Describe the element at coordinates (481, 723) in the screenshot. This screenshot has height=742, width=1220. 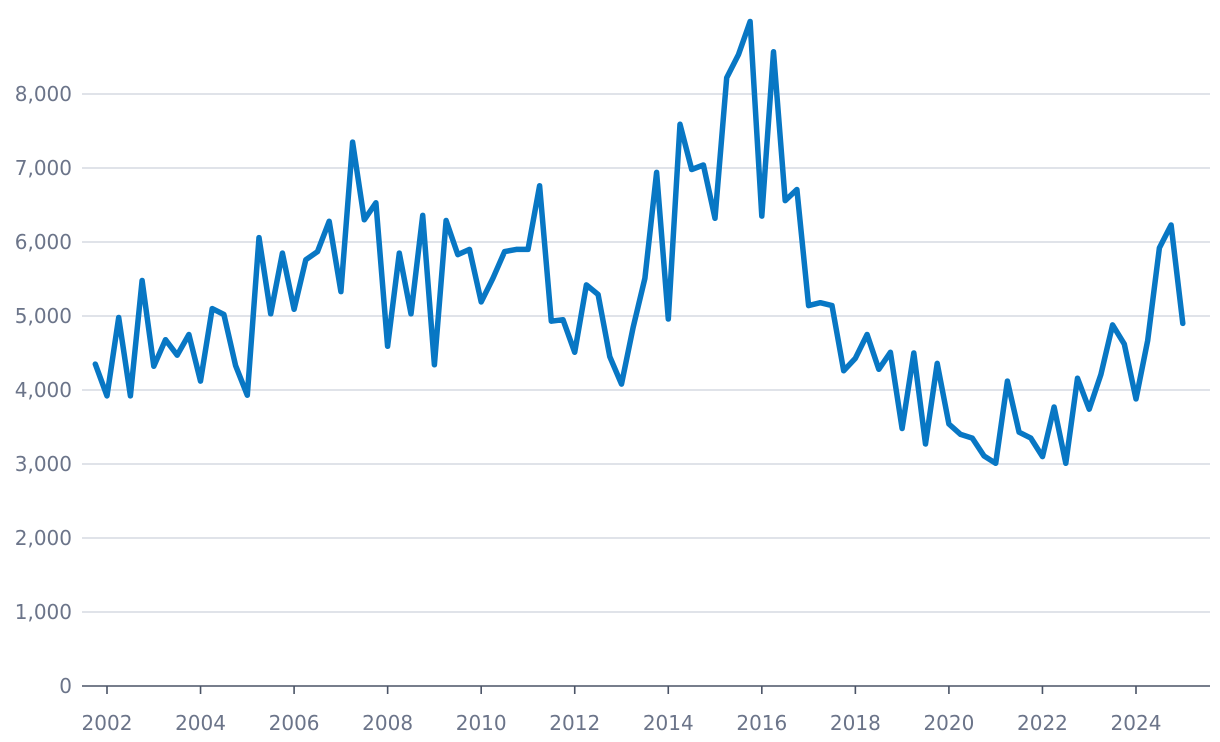
I see `x-tick-label: 2010` at that location.